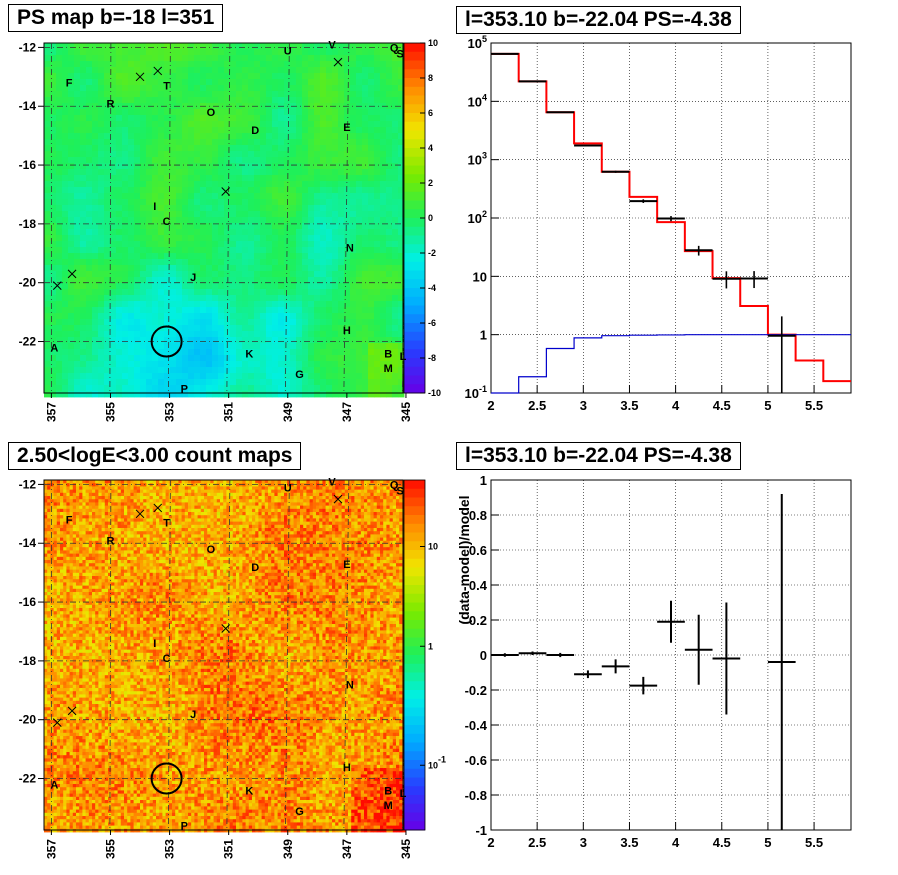  Describe the element at coordinates (288, 51) in the screenshot. I see `tl-source-label-u: U` at that location.